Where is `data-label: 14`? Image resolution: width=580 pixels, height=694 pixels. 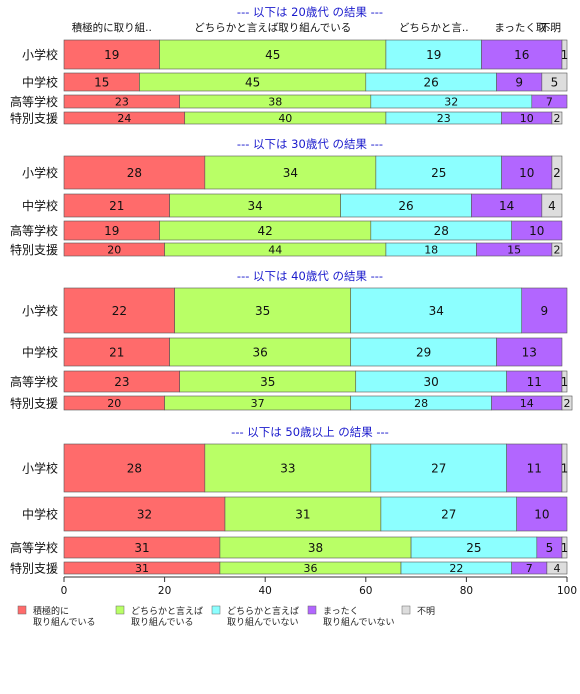
data-label: 14 is located at coordinates (506, 206).